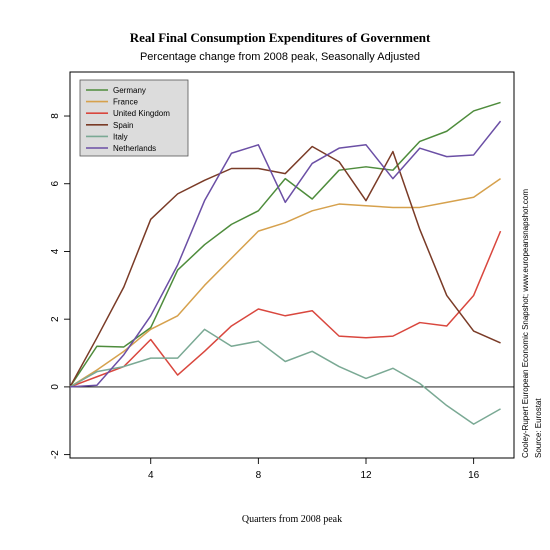  Describe the element at coordinates (538, 428) in the screenshot. I see `source-eurostat-text: Source: Eurostat` at that location.